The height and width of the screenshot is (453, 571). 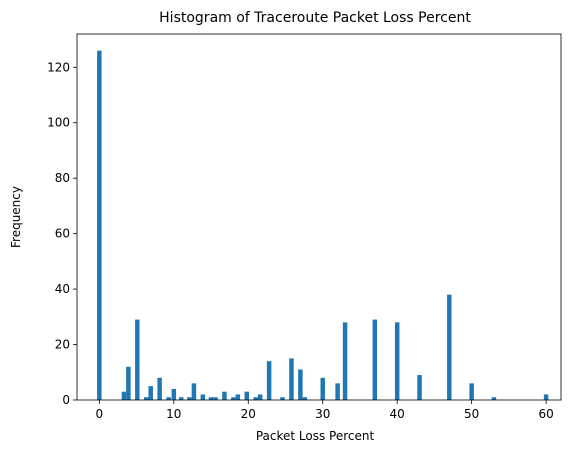 What do you see at coordinates (58, 67) in the screenshot?
I see `y-tick-label: 120` at bounding box center [58, 67].